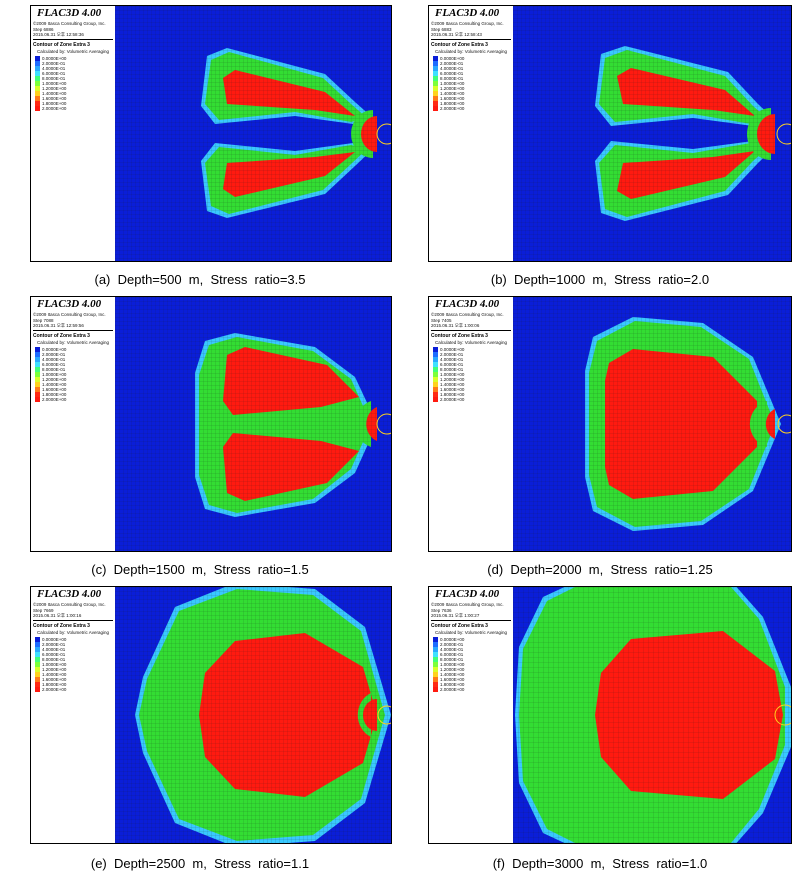 Image resolution: width=800 pixels, height=878 pixels. What do you see at coordinates (200, 279) in the screenshot?
I see `caption-a: (a) Depth=500 m, Stress ratio=3.5` at bounding box center [200, 279].